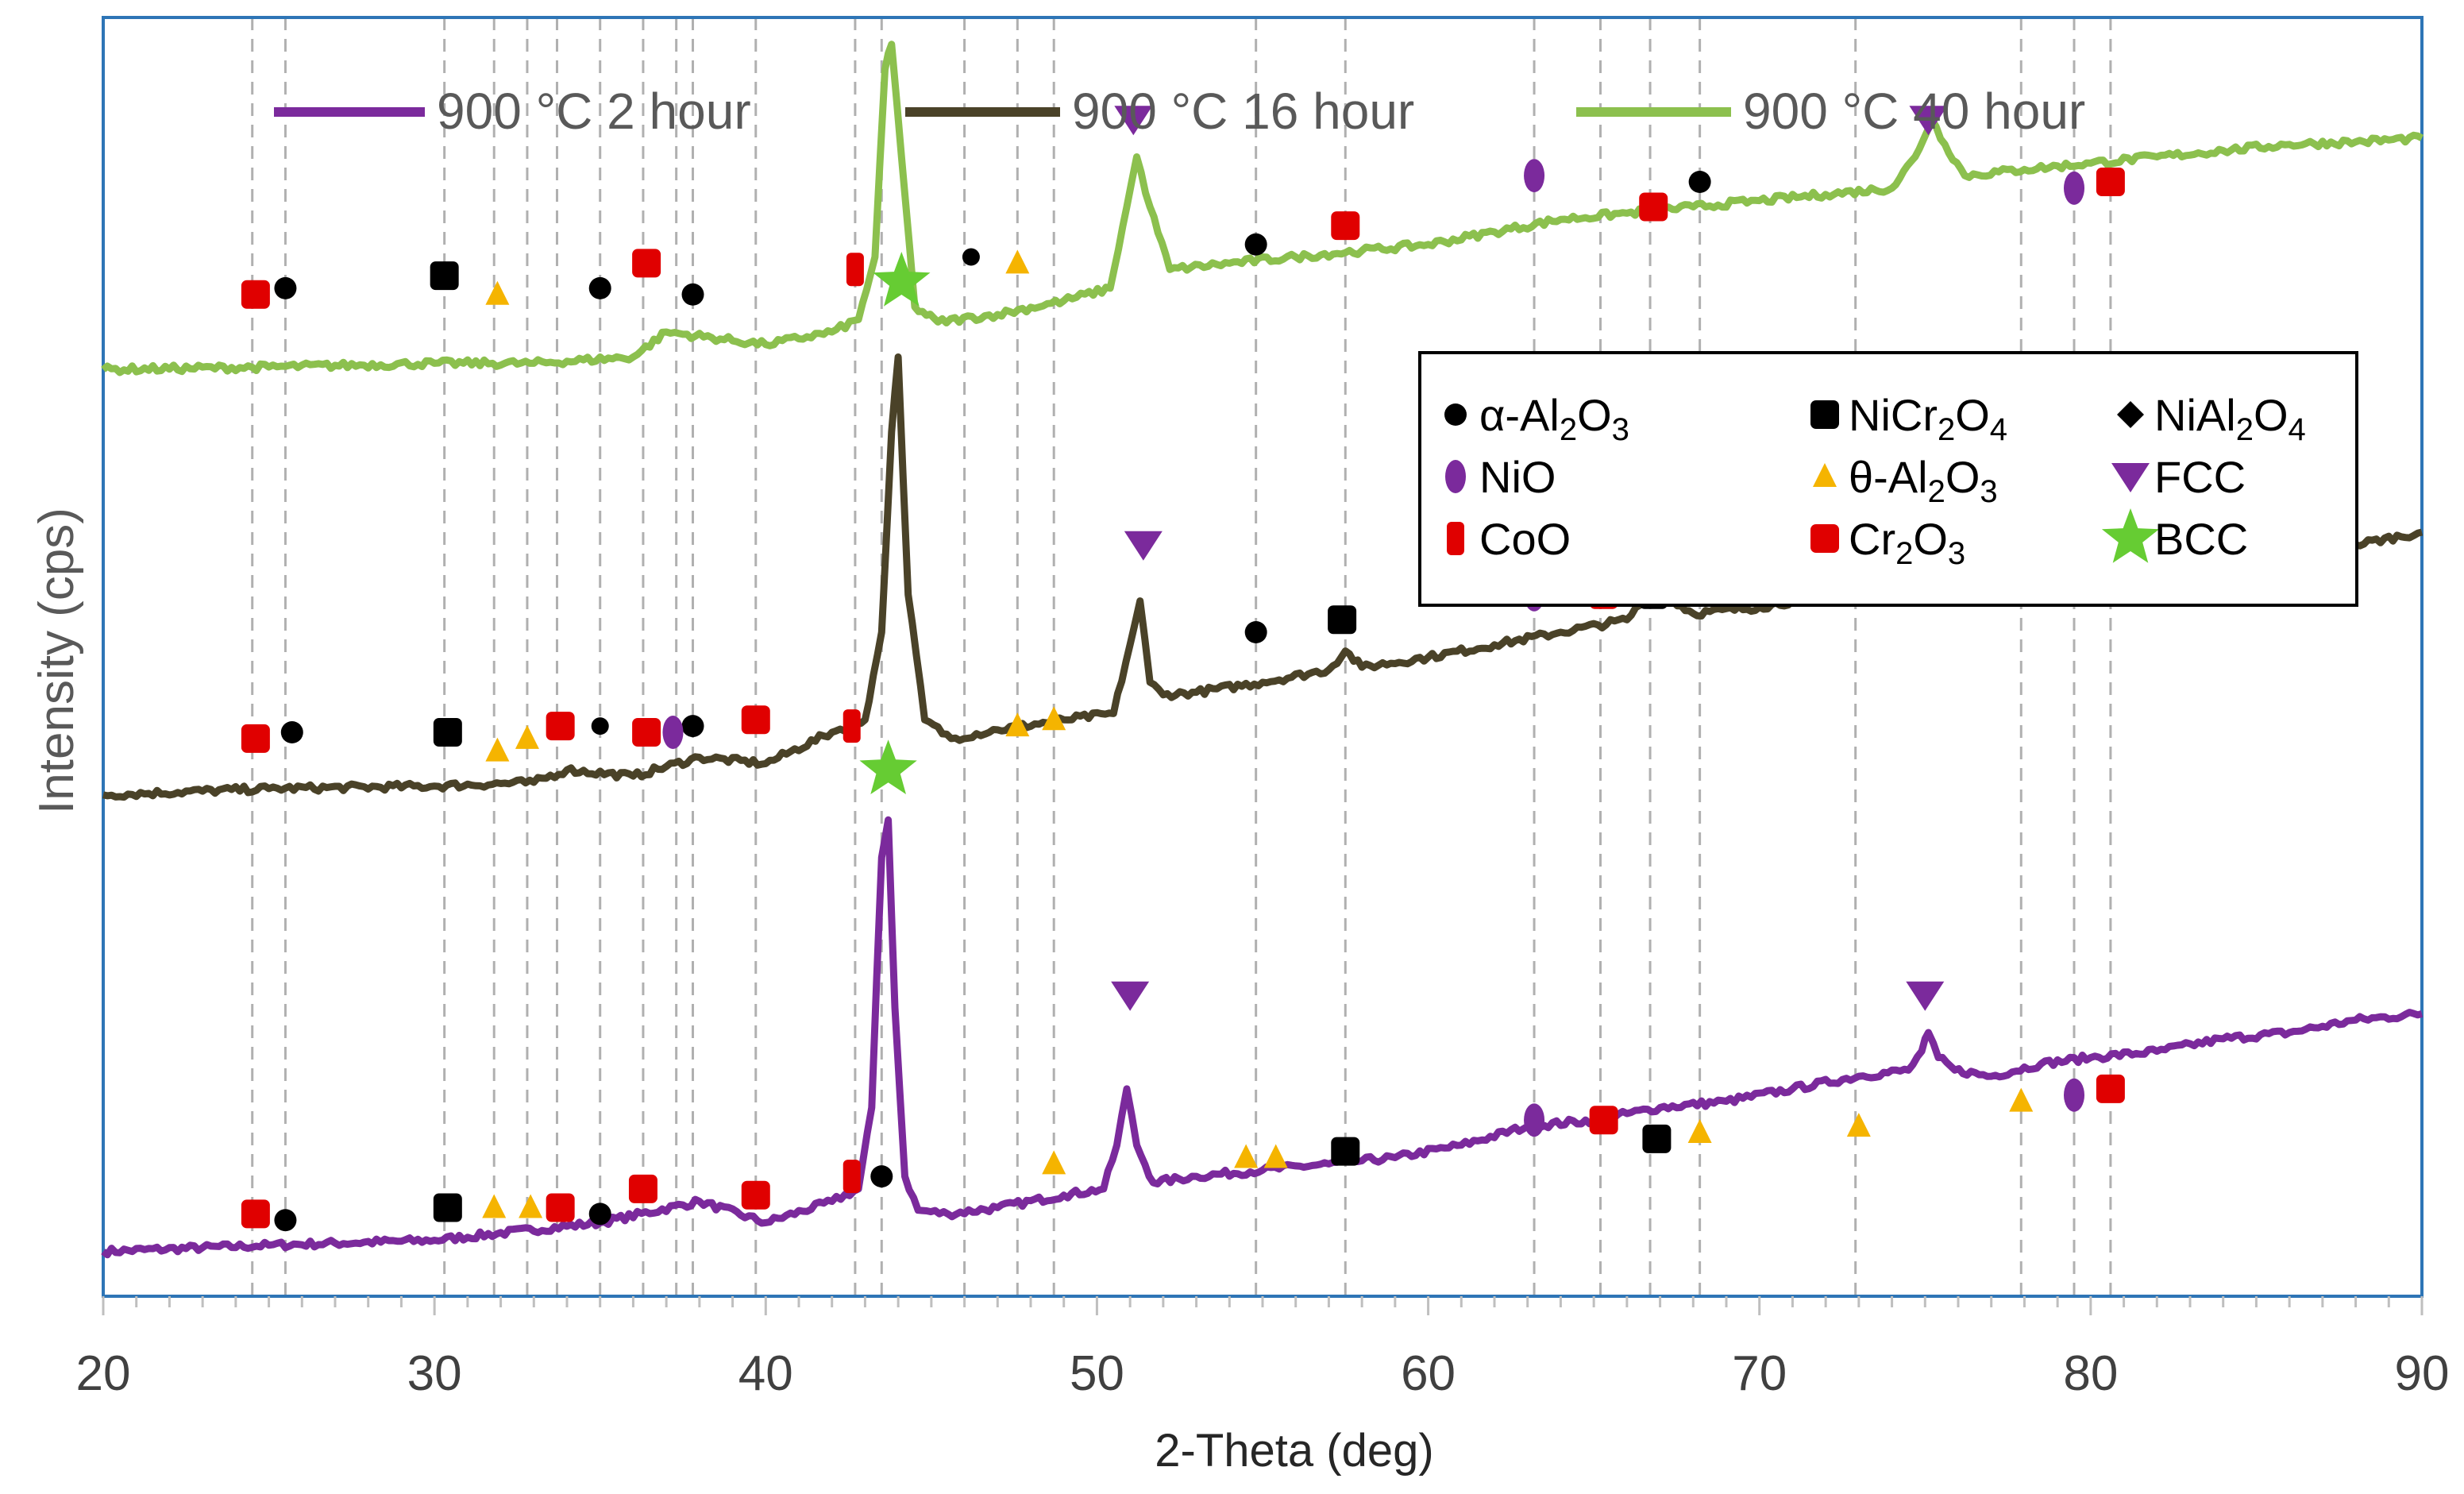  What do you see at coordinates (1956, 553) in the screenshot?
I see `formula-subscript: 3` at bounding box center [1956, 553].